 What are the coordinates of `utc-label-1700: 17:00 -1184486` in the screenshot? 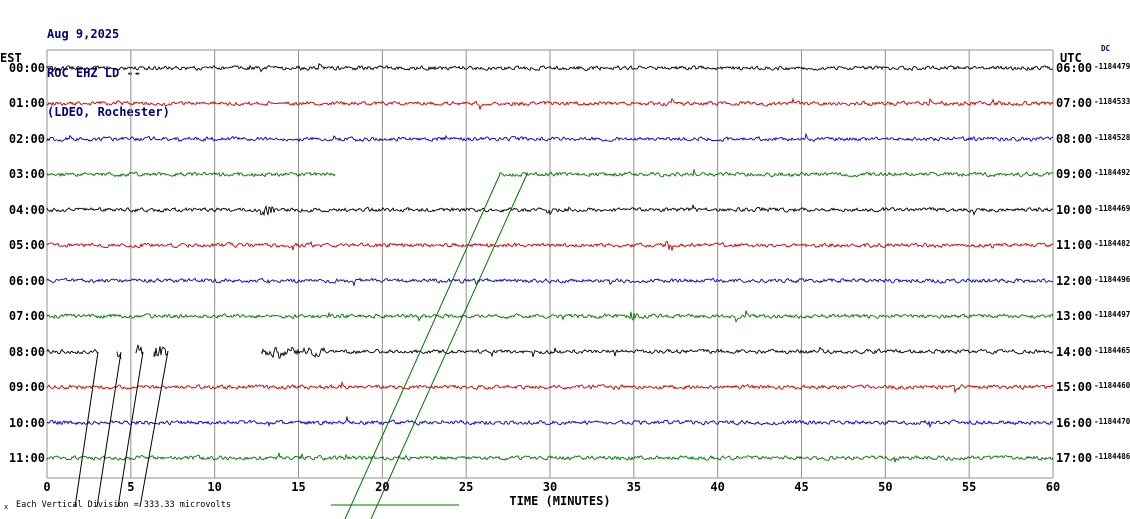 It's located at (1093, 458).